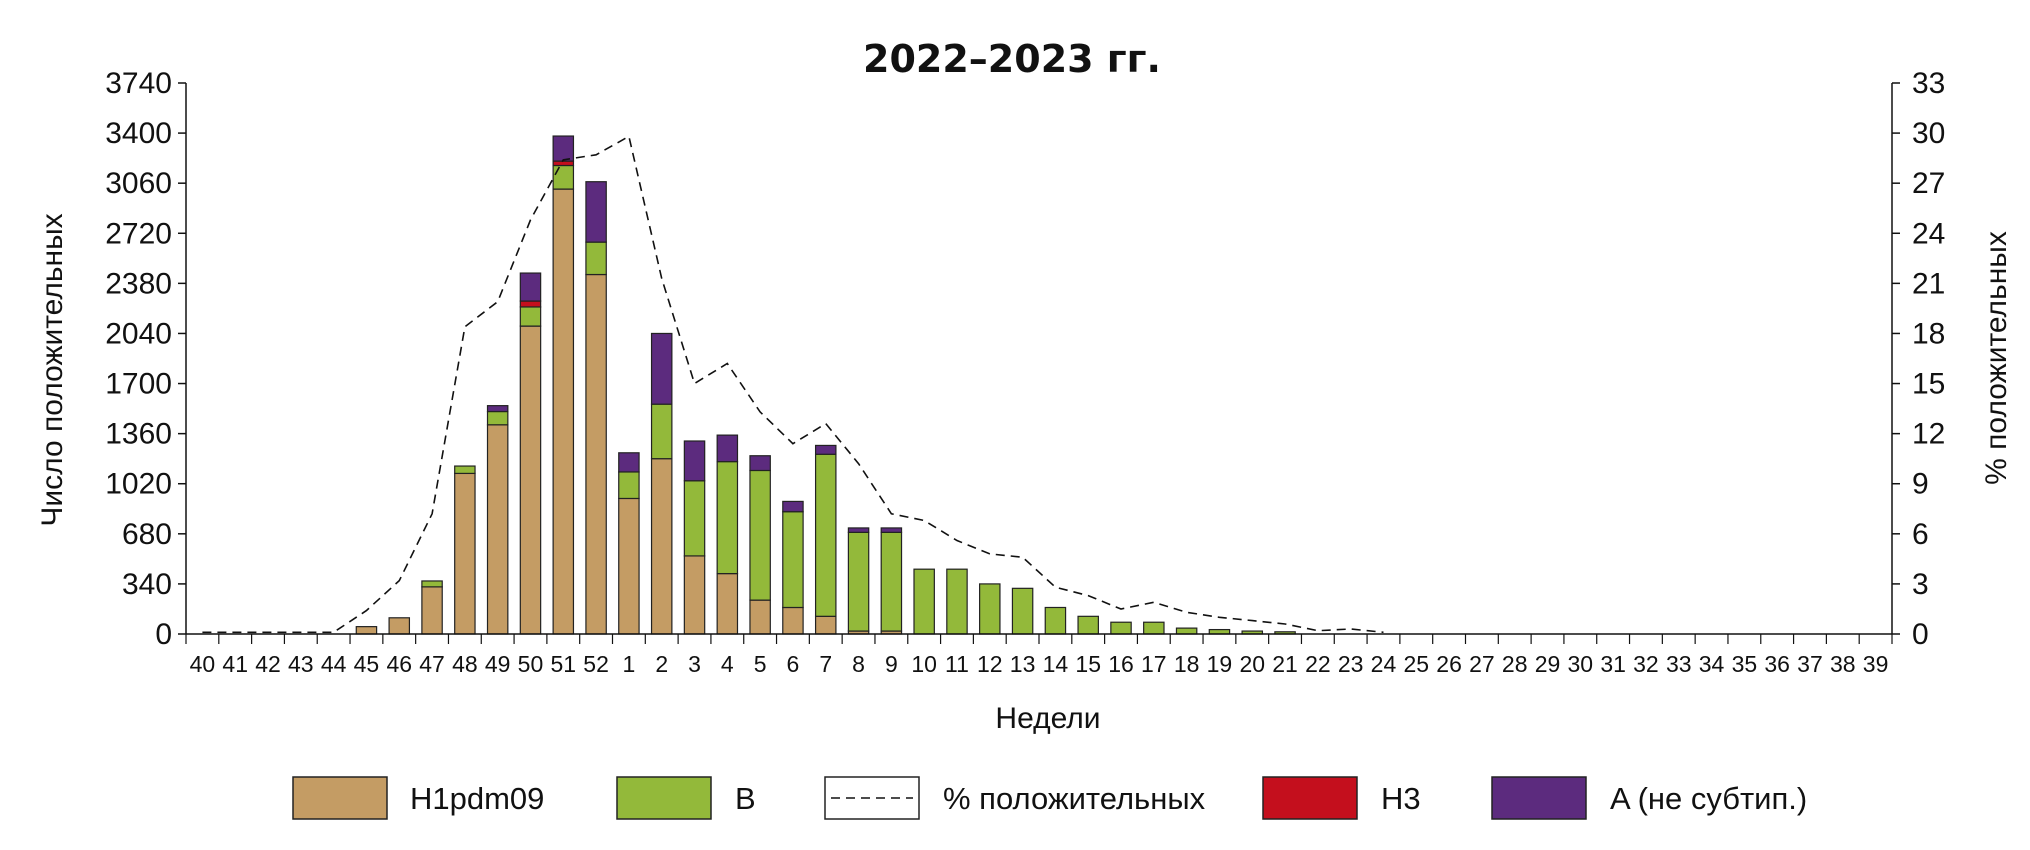 The width and height of the screenshot is (2030, 850). What do you see at coordinates (334, 664) in the screenshot?
I see `x-tick-label: 44` at bounding box center [334, 664].